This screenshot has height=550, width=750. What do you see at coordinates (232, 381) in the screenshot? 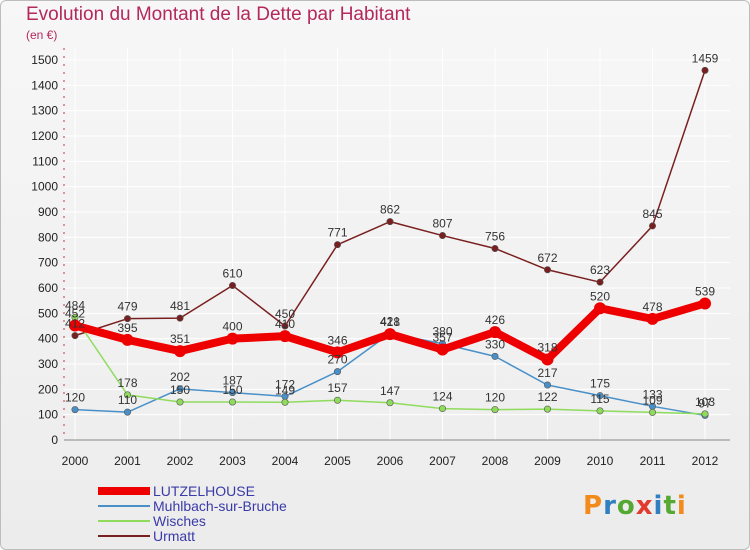
I see `data-label-muhlbach-sur-bruche: 187` at bounding box center [232, 381].